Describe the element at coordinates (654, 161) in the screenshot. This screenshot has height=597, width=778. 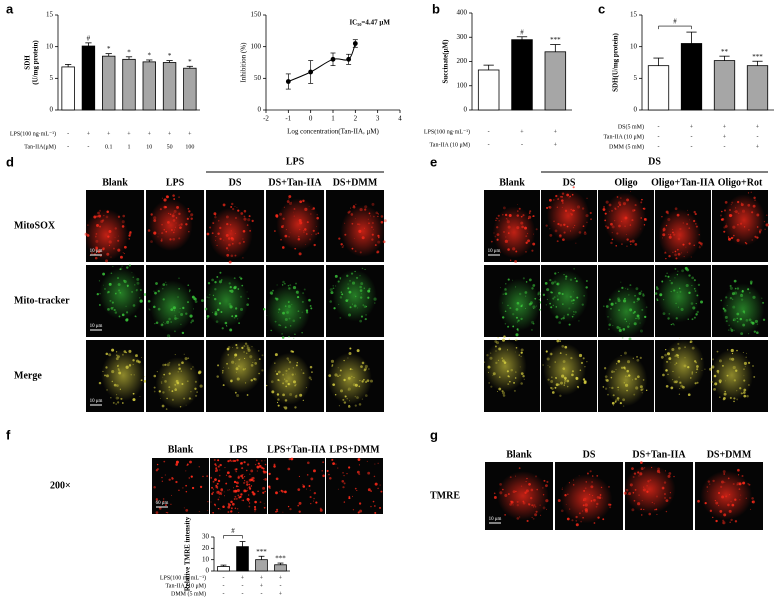
I see `group-label: DS` at that location.